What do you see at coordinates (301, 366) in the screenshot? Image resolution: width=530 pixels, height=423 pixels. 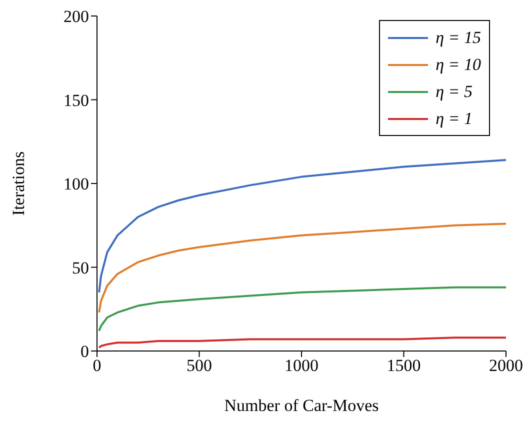 I see `x-tick-label: 1000` at bounding box center [301, 366].